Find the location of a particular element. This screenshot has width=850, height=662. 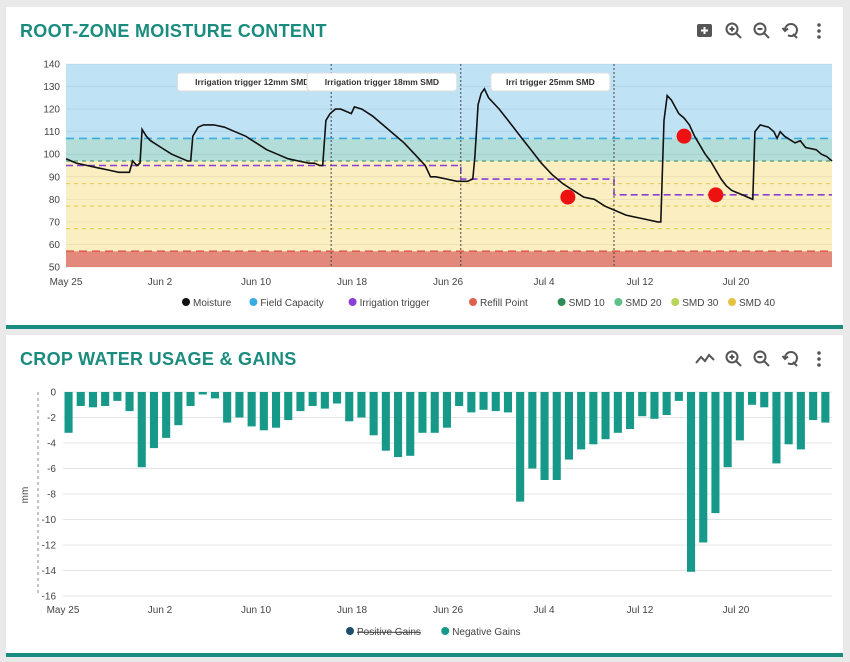

legend-item: SMD 30 is located at coordinates (695, 303).